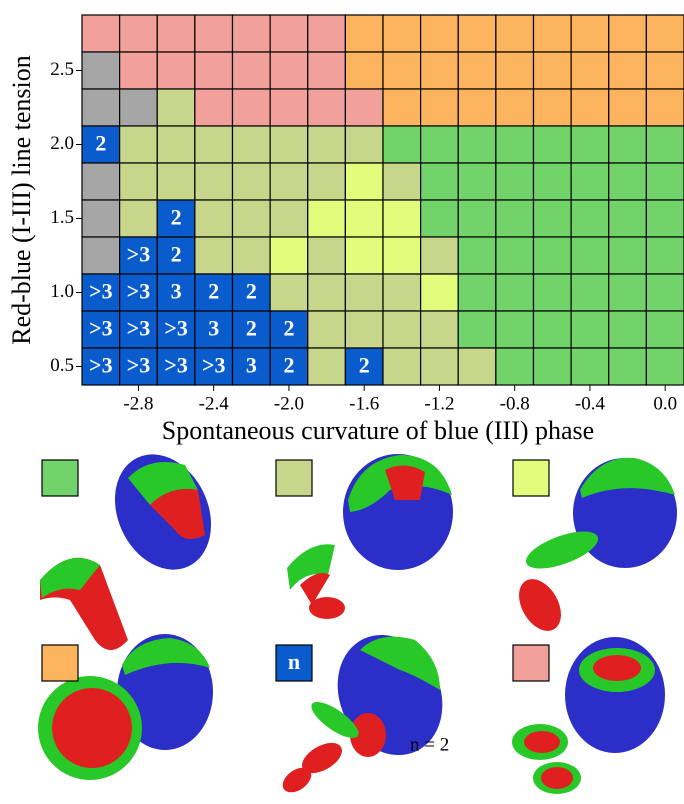 This screenshot has width=684, height=804. Describe the element at coordinates (62, 365) in the screenshot. I see `y-tick-label: 0.5` at that location.